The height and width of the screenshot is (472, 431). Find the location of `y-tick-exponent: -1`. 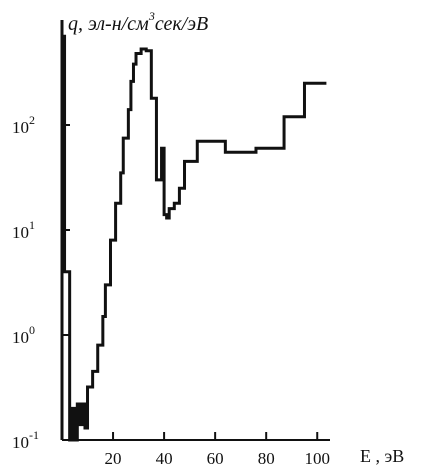

y-tick-exponent: -1 is located at coordinates (34, 435).